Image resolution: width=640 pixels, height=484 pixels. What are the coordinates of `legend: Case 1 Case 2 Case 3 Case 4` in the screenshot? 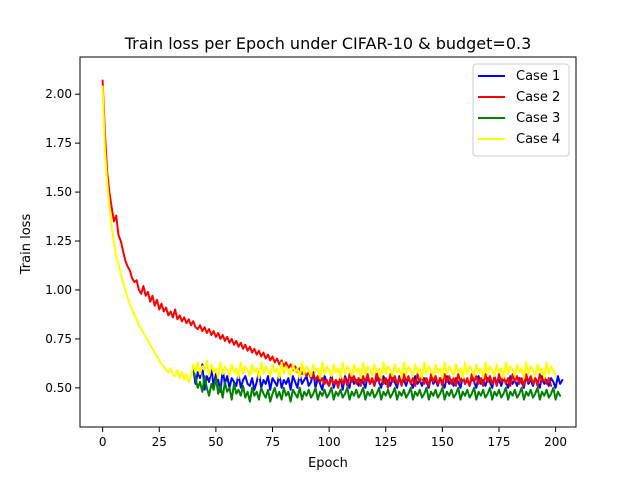 It's located at (521, 110).